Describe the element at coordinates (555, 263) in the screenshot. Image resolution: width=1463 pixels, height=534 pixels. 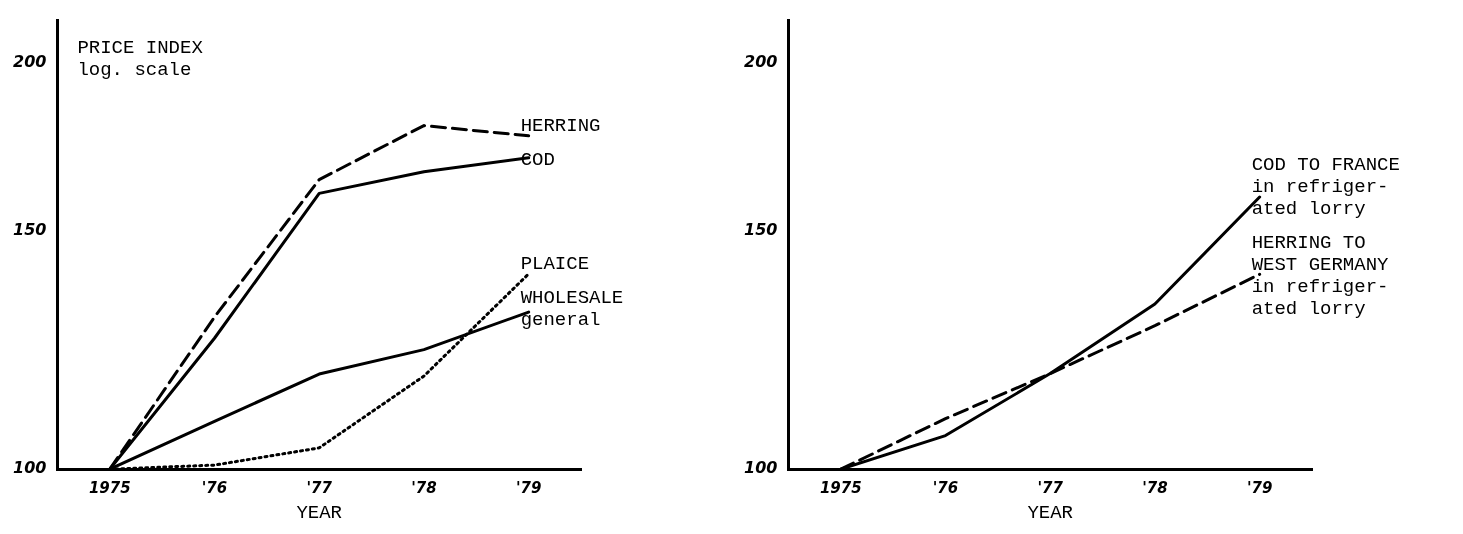
I see `series-label: PLAICE` at that location.